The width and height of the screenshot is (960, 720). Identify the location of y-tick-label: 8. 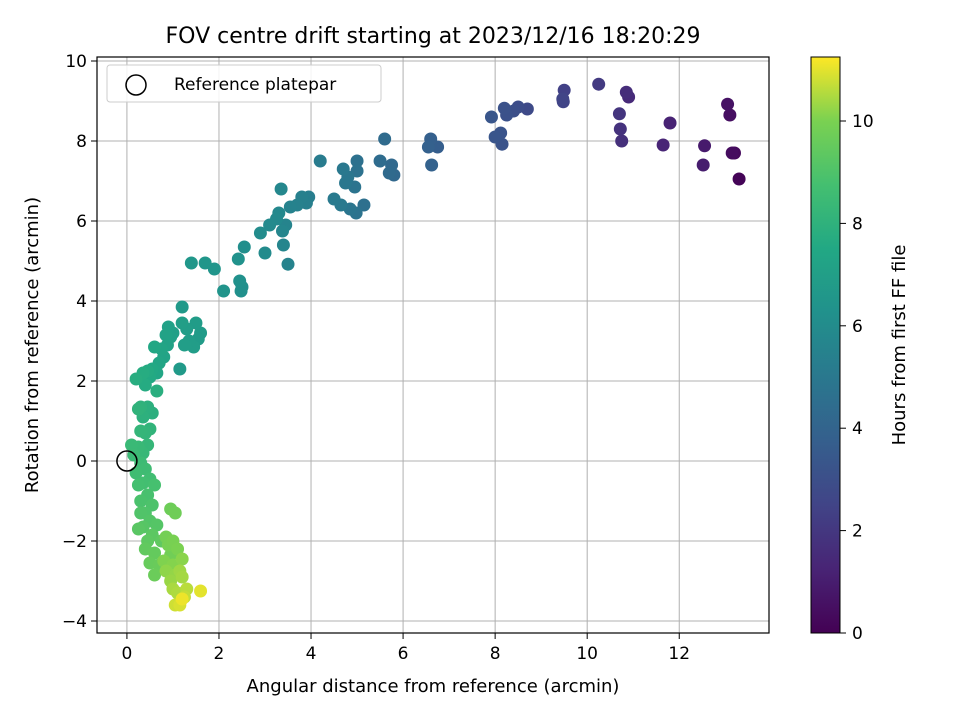
(81, 142).